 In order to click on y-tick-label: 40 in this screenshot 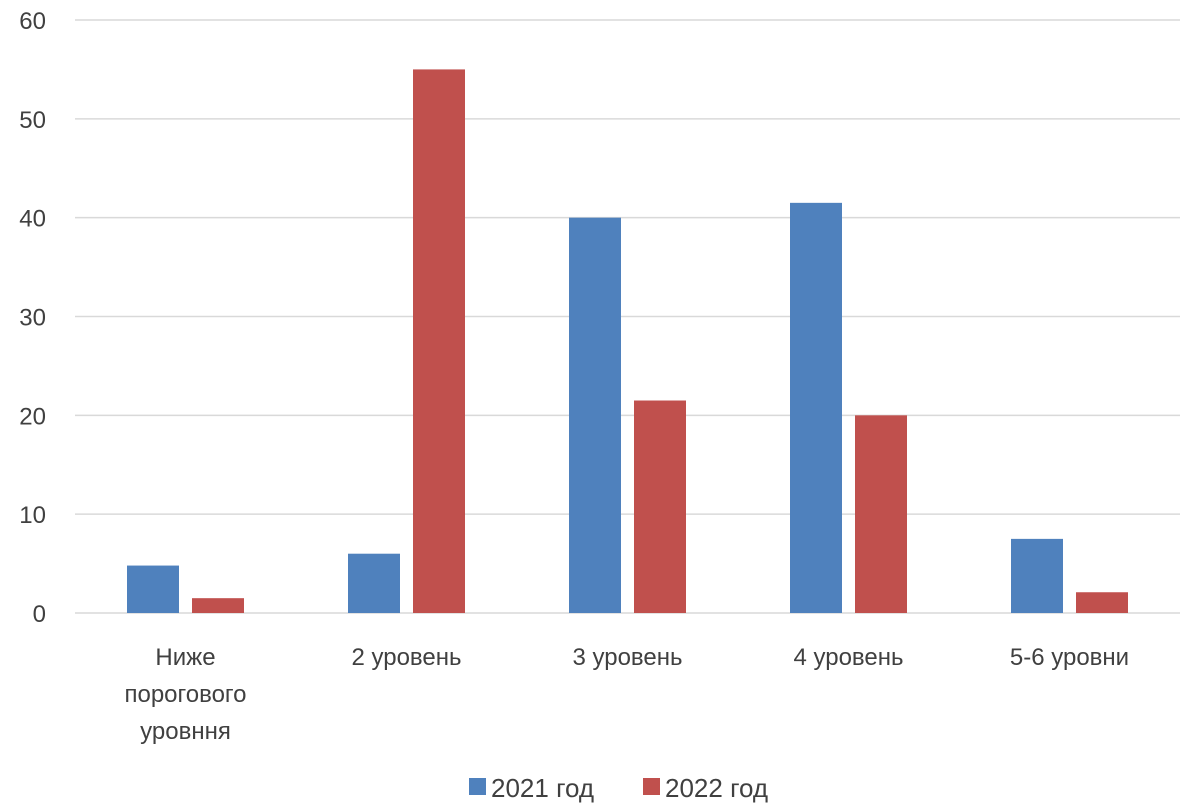, I will do `click(32, 219)`.